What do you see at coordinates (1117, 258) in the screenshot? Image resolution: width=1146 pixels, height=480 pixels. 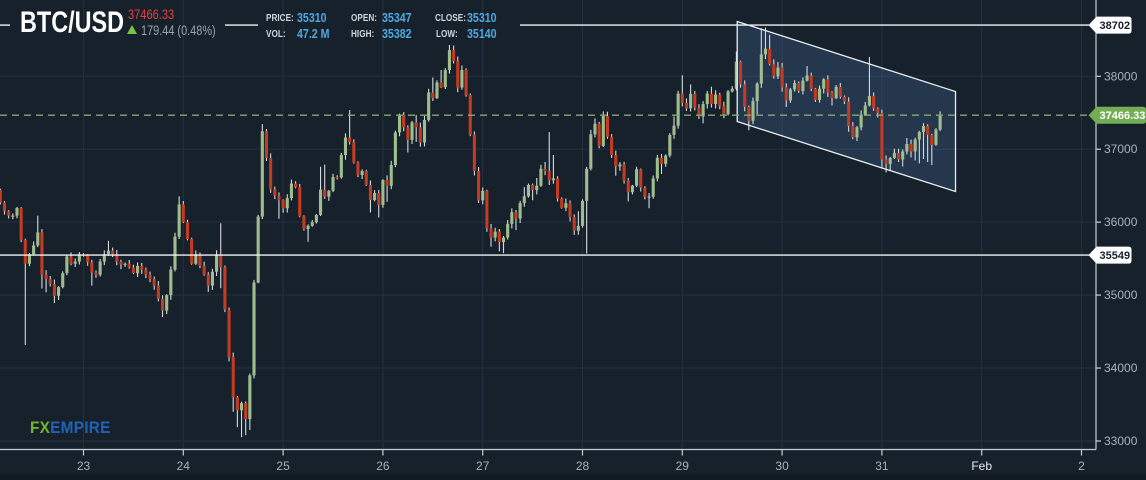 I see `y-axis: 38000 37000 36000 35000 34000 33000` at bounding box center [1117, 258].